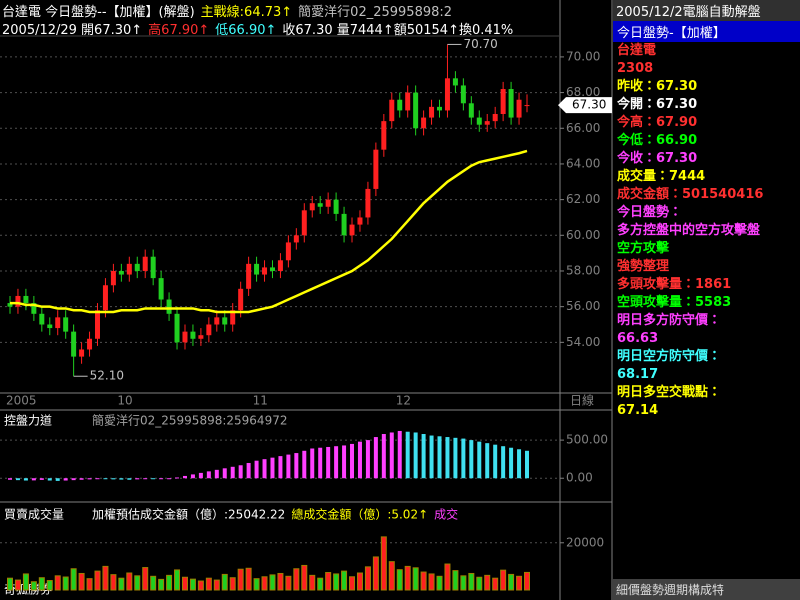 Image resolution: width=800 pixels, height=600 pixels. What do you see at coordinates (669, 356) in the screenshot?
I see `info-row: 明日空方防守價：` at bounding box center [669, 356].